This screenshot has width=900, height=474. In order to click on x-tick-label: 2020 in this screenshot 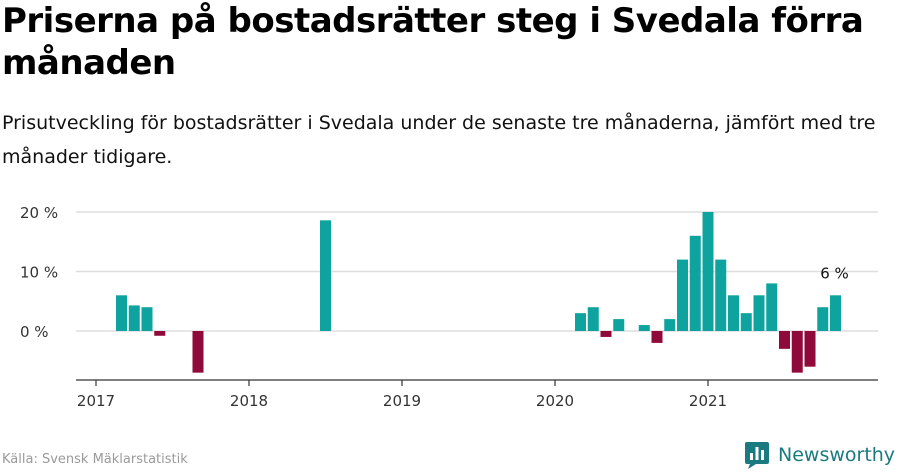, I will do `click(555, 401)`.